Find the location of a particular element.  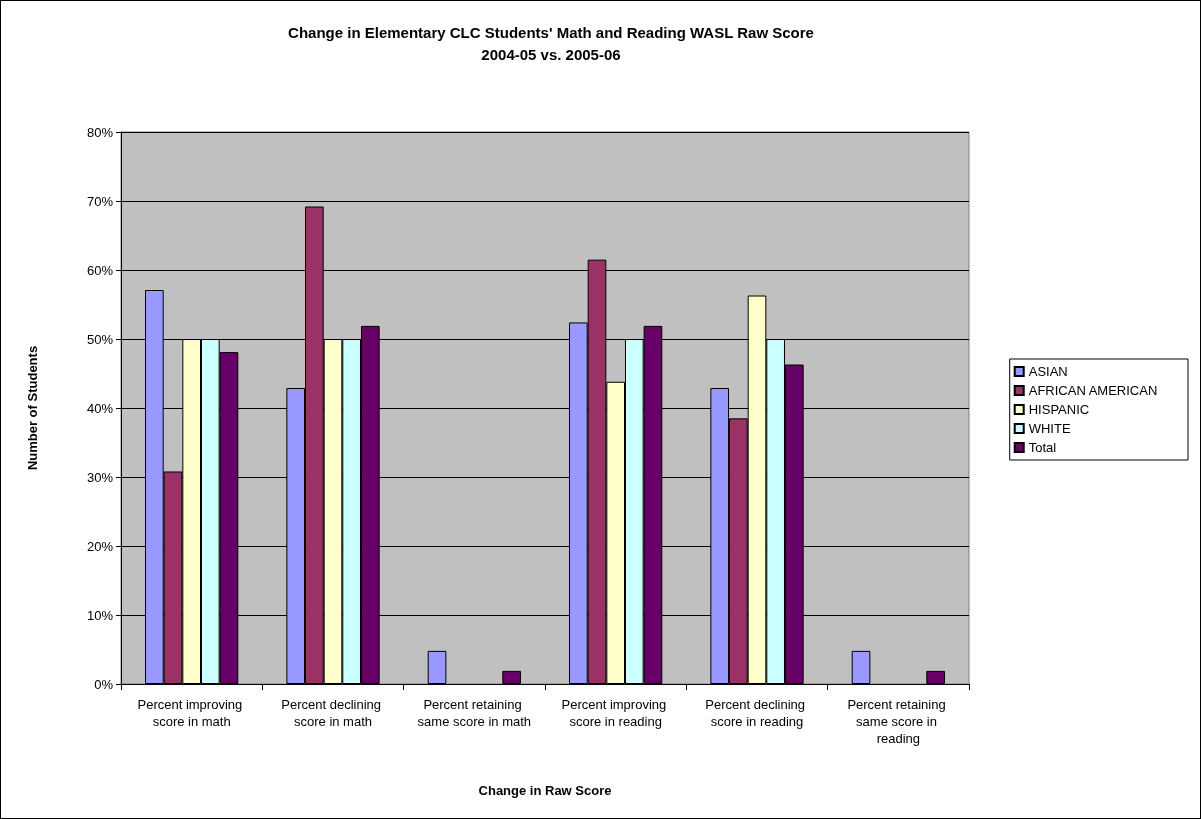

legend-label: HISPANIC is located at coordinates (1059, 409).